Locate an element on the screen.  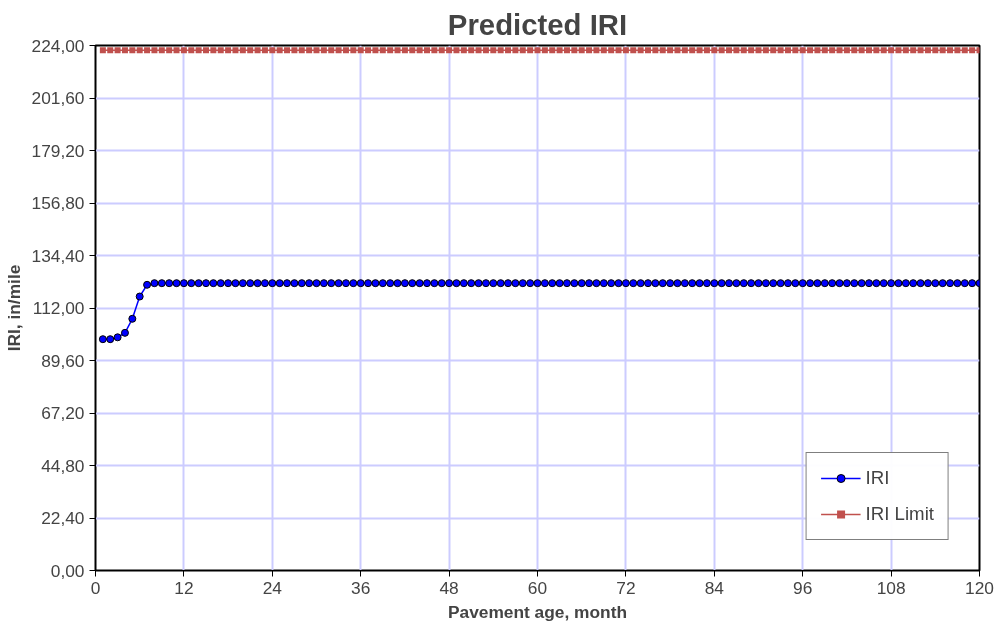
y-tick-label: 201,60 is located at coordinates (58, 98).